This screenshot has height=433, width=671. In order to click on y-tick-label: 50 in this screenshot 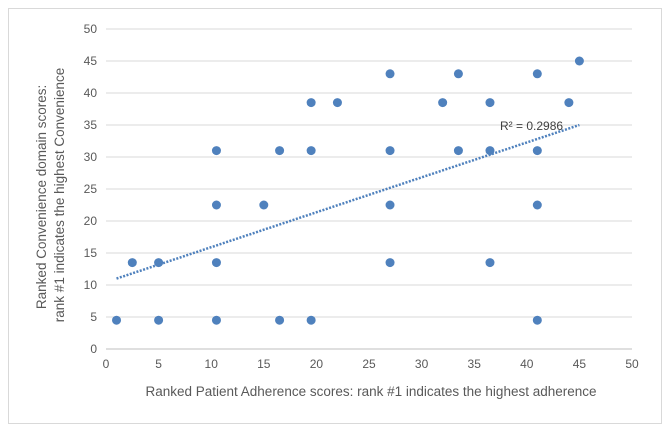, I will do `click(91, 29)`.